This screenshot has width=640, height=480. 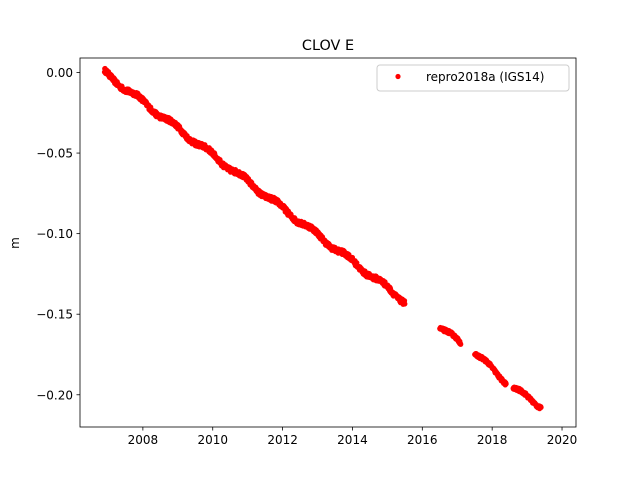 What do you see at coordinates (282, 440) in the screenshot?
I see `x-tick-label: 2012` at bounding box center [282, 440].